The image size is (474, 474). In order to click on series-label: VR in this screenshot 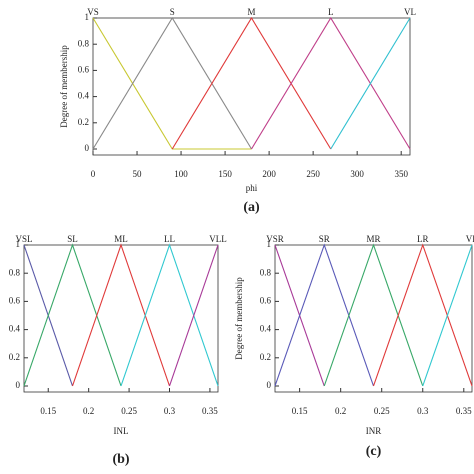, I will do `click(470, 239)`.